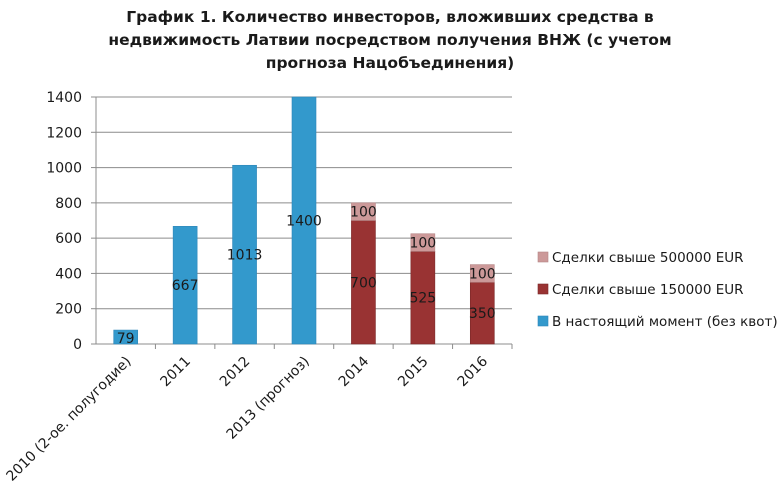  I want to click on x-tick-label-6: 2016, so click(473, 371).